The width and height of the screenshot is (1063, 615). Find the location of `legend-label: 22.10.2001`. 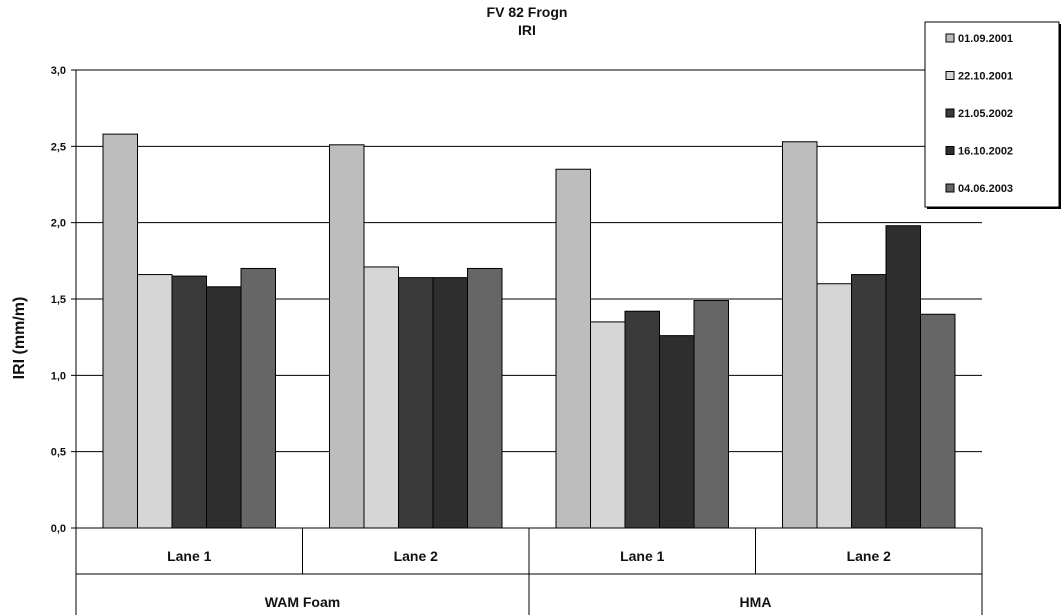

legend-label: 22.10.2001 is located at coordinates (985, 77).